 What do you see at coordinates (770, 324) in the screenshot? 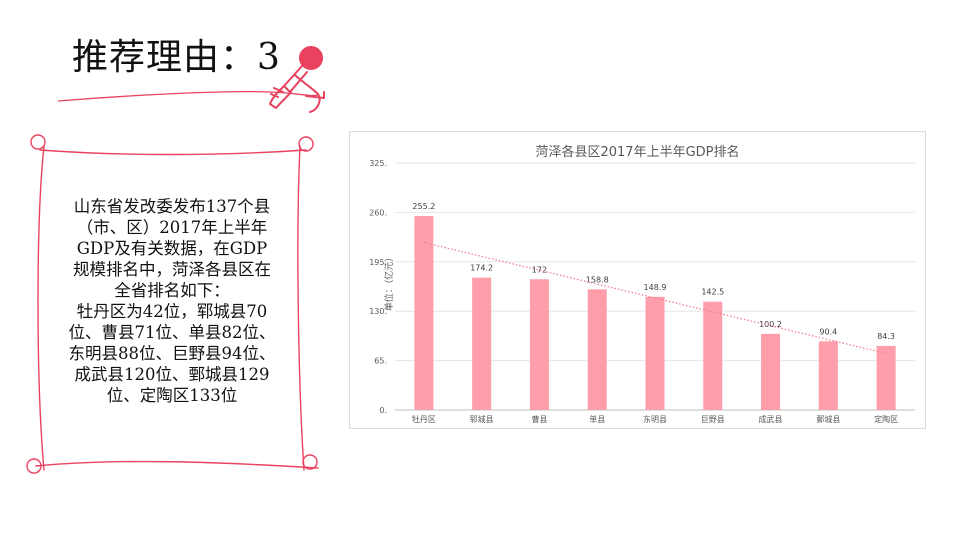
I see `data-label: 100.2` at bounding box center [770, 324].